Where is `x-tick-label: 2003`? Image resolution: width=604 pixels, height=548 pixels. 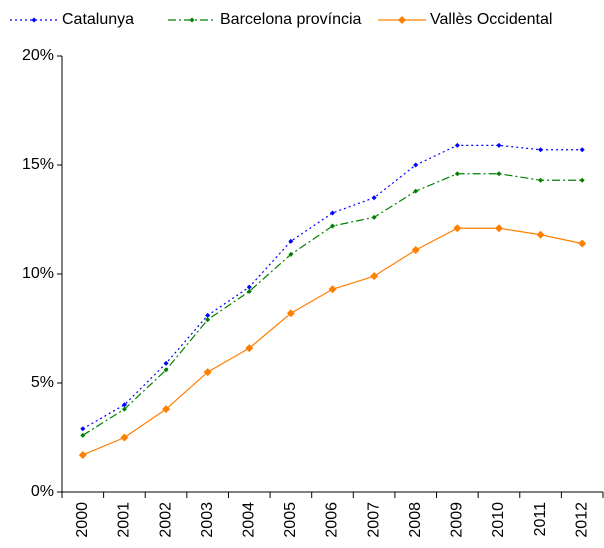
x-tick-label: 2003 is located at coordinates (207, 520).